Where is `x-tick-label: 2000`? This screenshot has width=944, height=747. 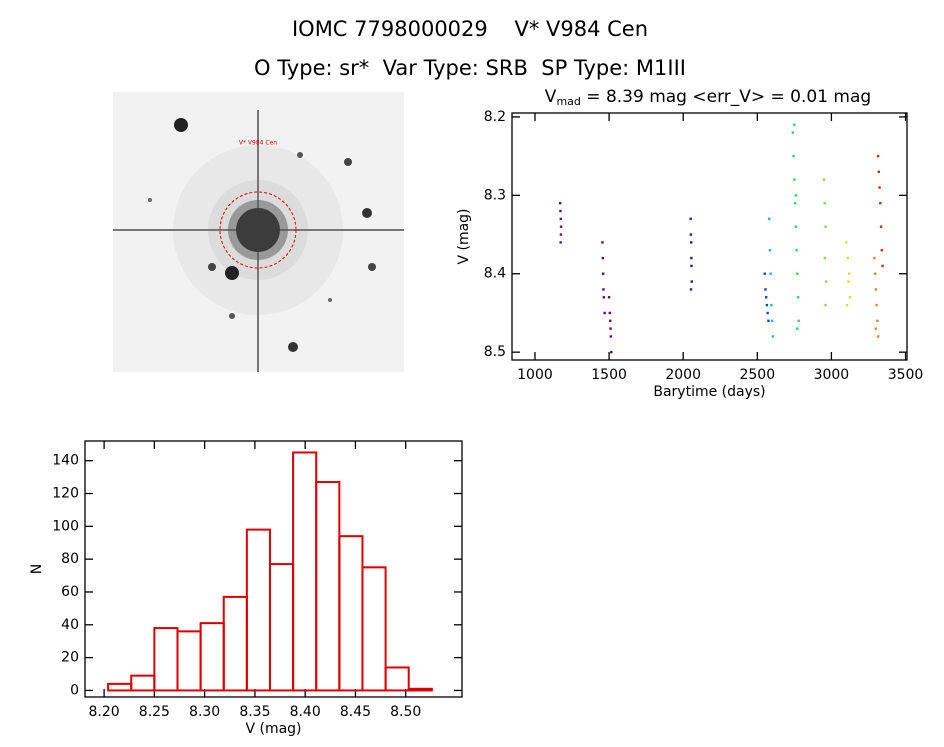 x-tick-label: 2000 is located at coordinates (683, 375).